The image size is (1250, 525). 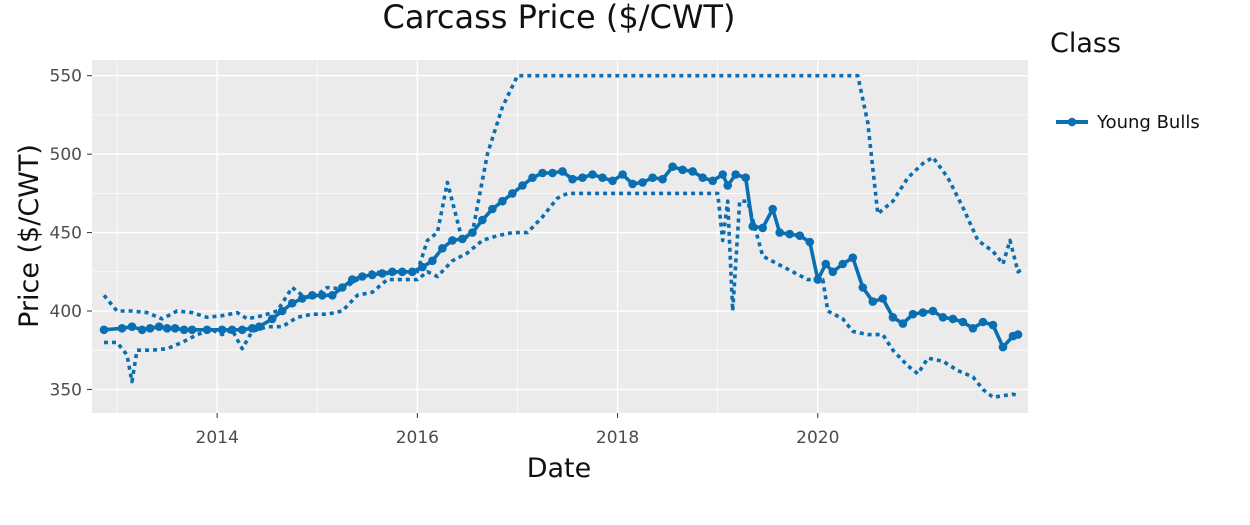 What do you see at coordinates (817, 438) in the screenshot?
I see `x-tick-label: 2020` at bounding box center [817, 438].